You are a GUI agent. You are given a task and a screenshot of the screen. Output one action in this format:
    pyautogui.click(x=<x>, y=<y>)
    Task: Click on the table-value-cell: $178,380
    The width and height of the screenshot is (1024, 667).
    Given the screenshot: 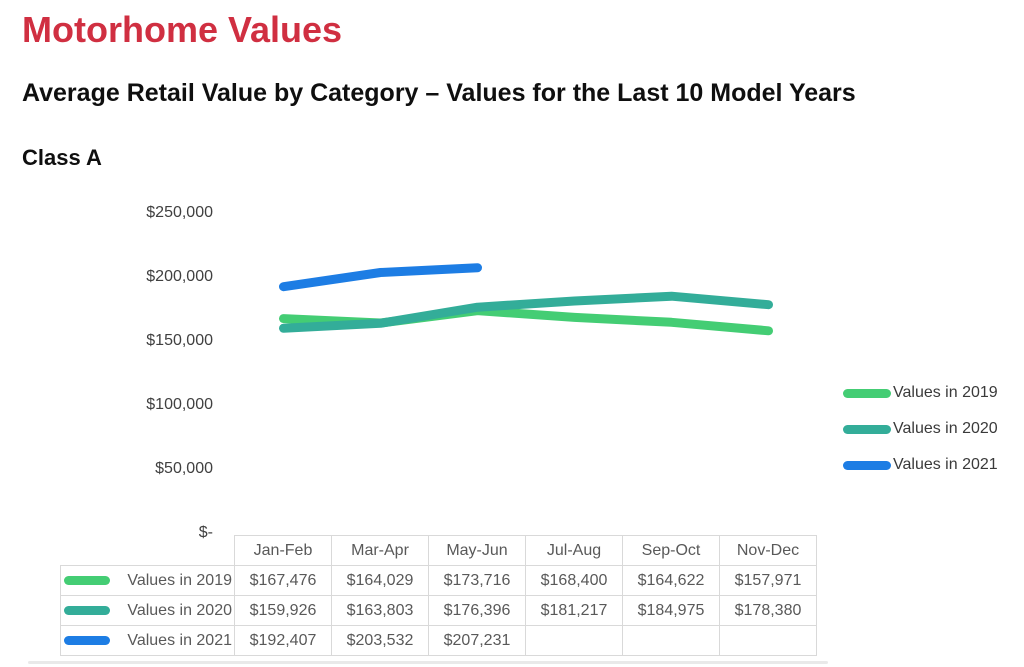 What is the action you would take?
    pyautogui.click(x=768, y=610)
    